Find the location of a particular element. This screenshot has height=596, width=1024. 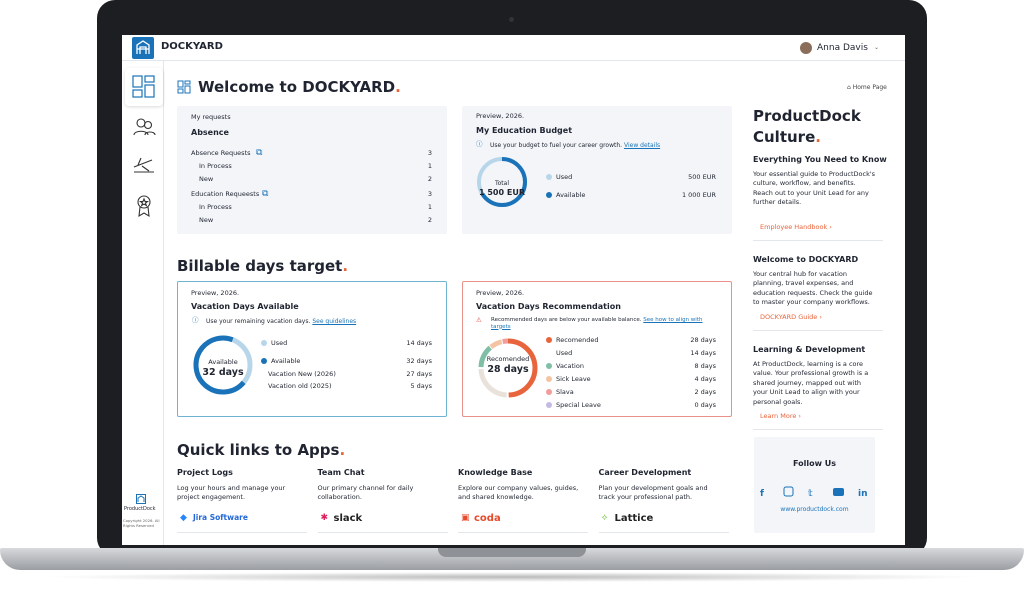

app-logo-mark: ◆ is located at coordinates (183, 518).